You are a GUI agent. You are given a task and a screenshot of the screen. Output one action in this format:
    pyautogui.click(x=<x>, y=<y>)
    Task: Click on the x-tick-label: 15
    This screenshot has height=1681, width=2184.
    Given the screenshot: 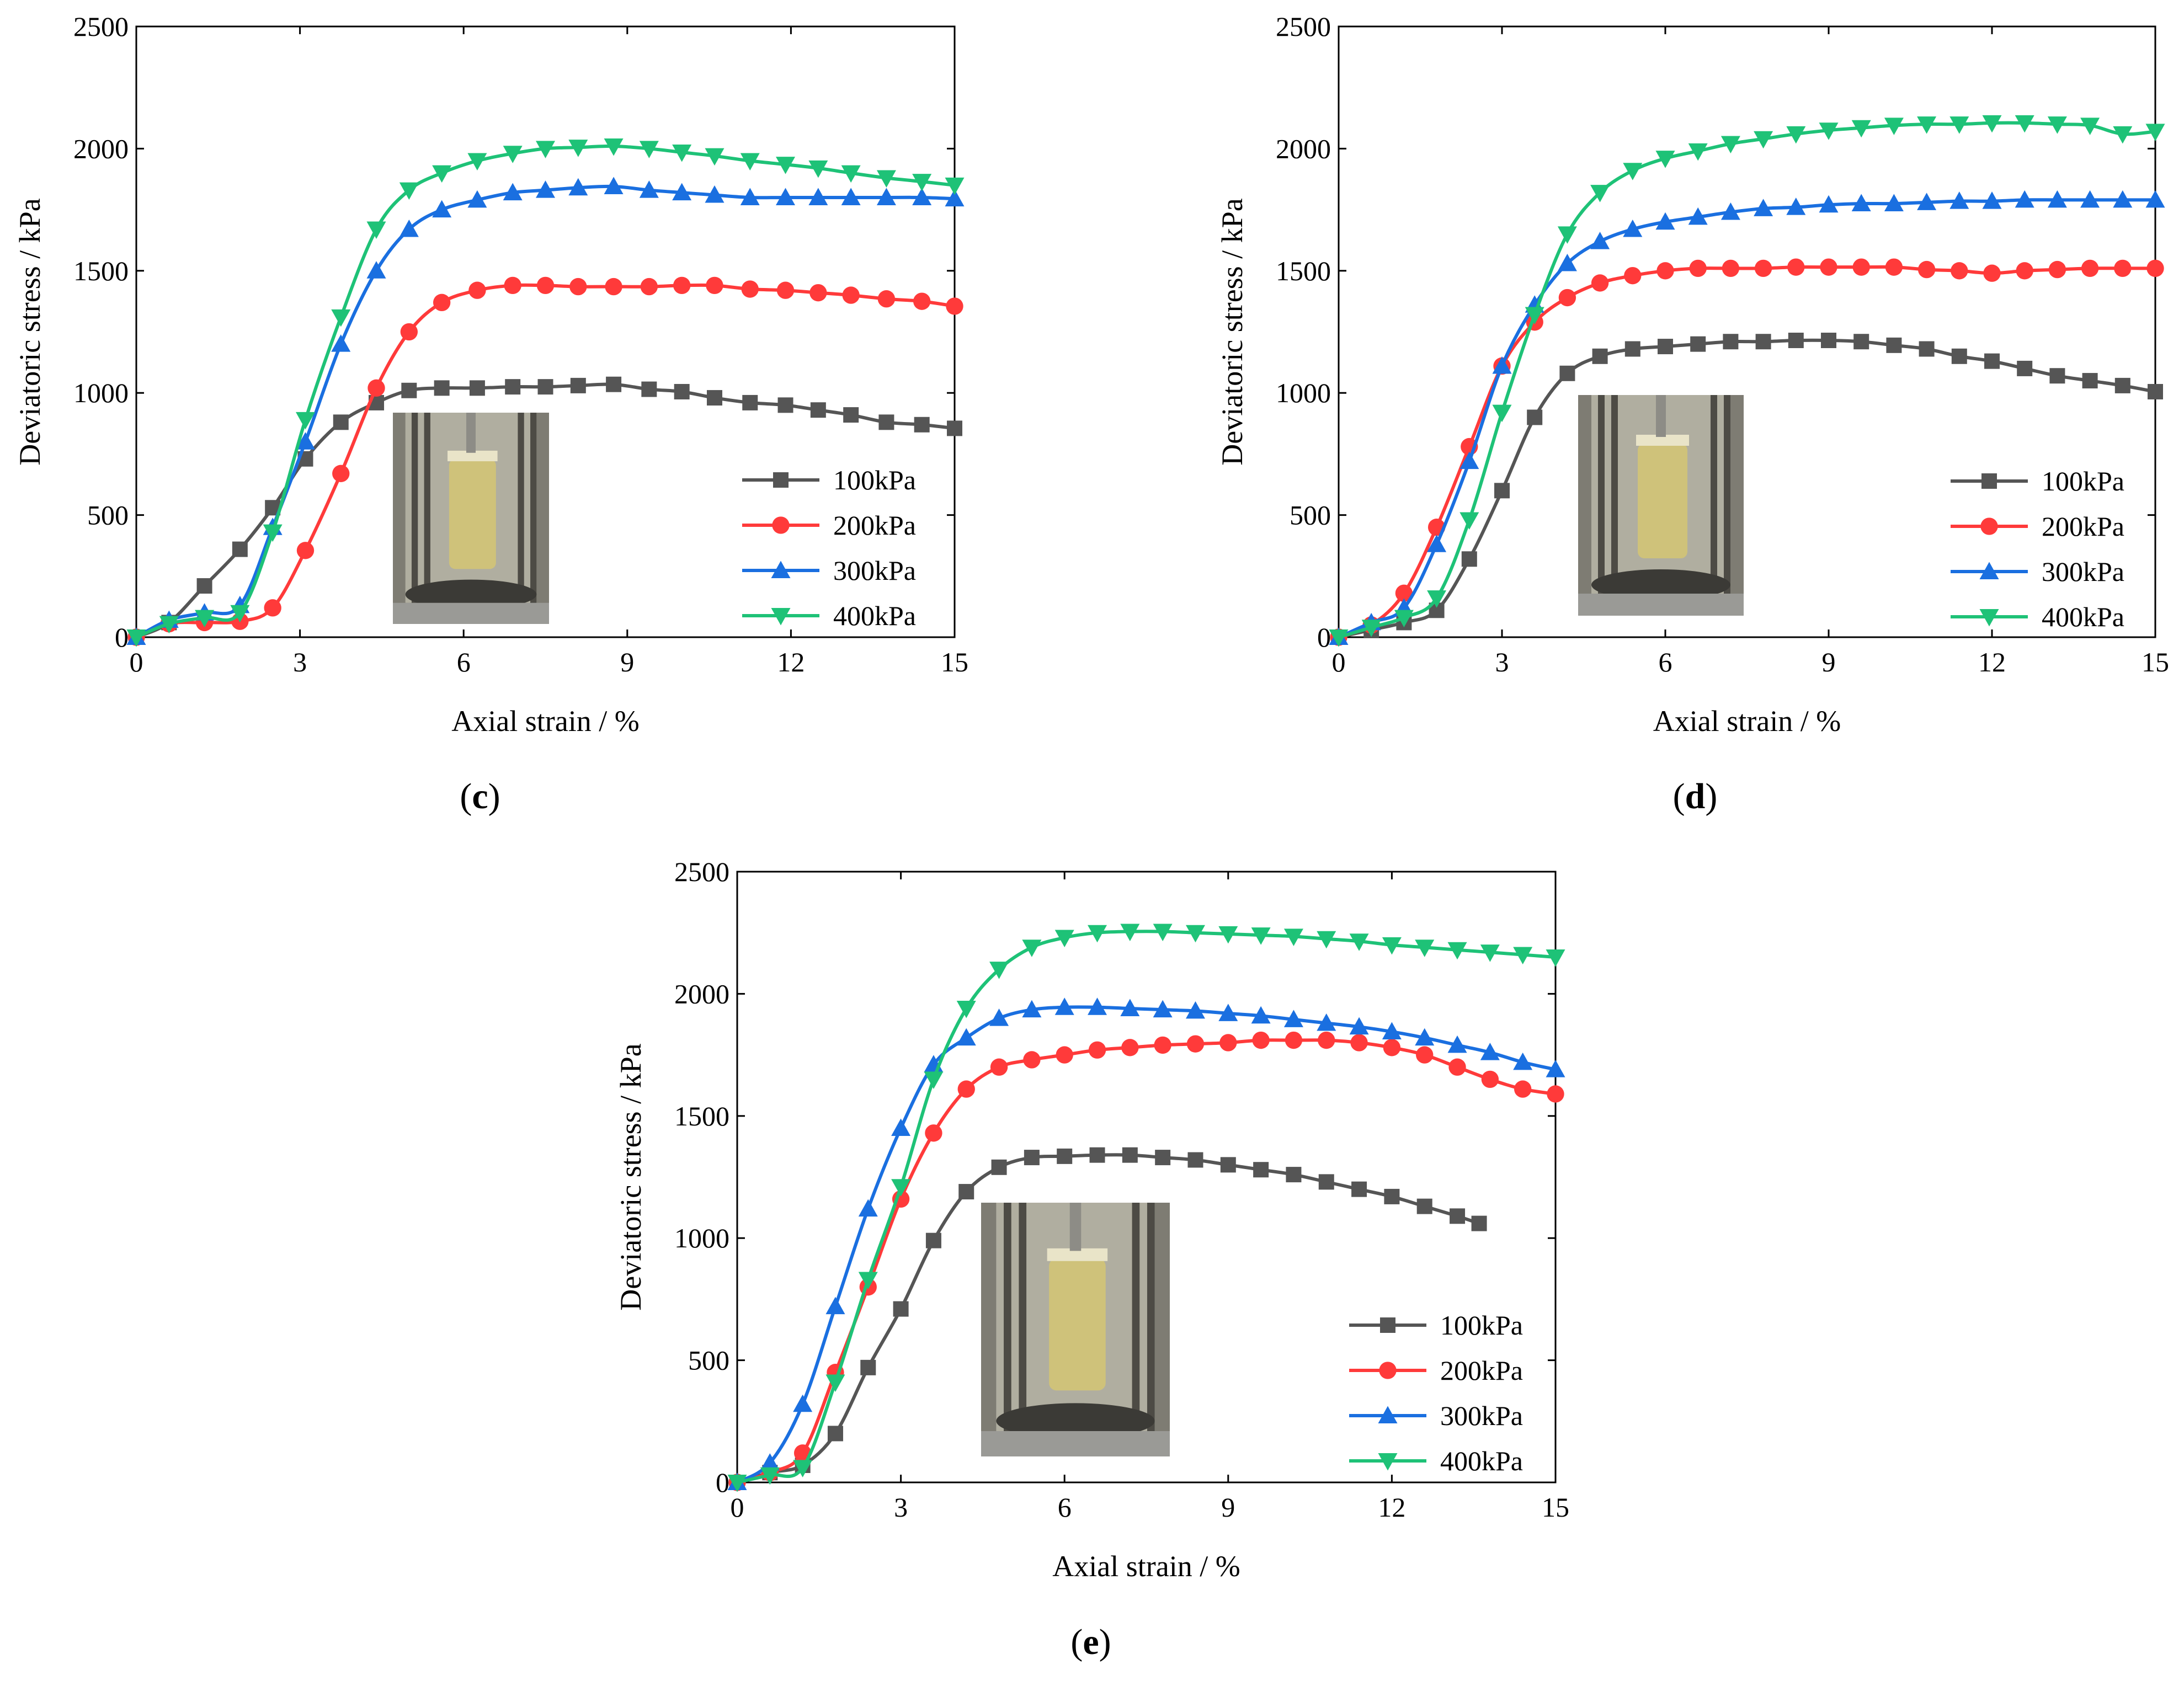 What is the action you would take?
    pyautogui.click(x=1555, y=1507)
    